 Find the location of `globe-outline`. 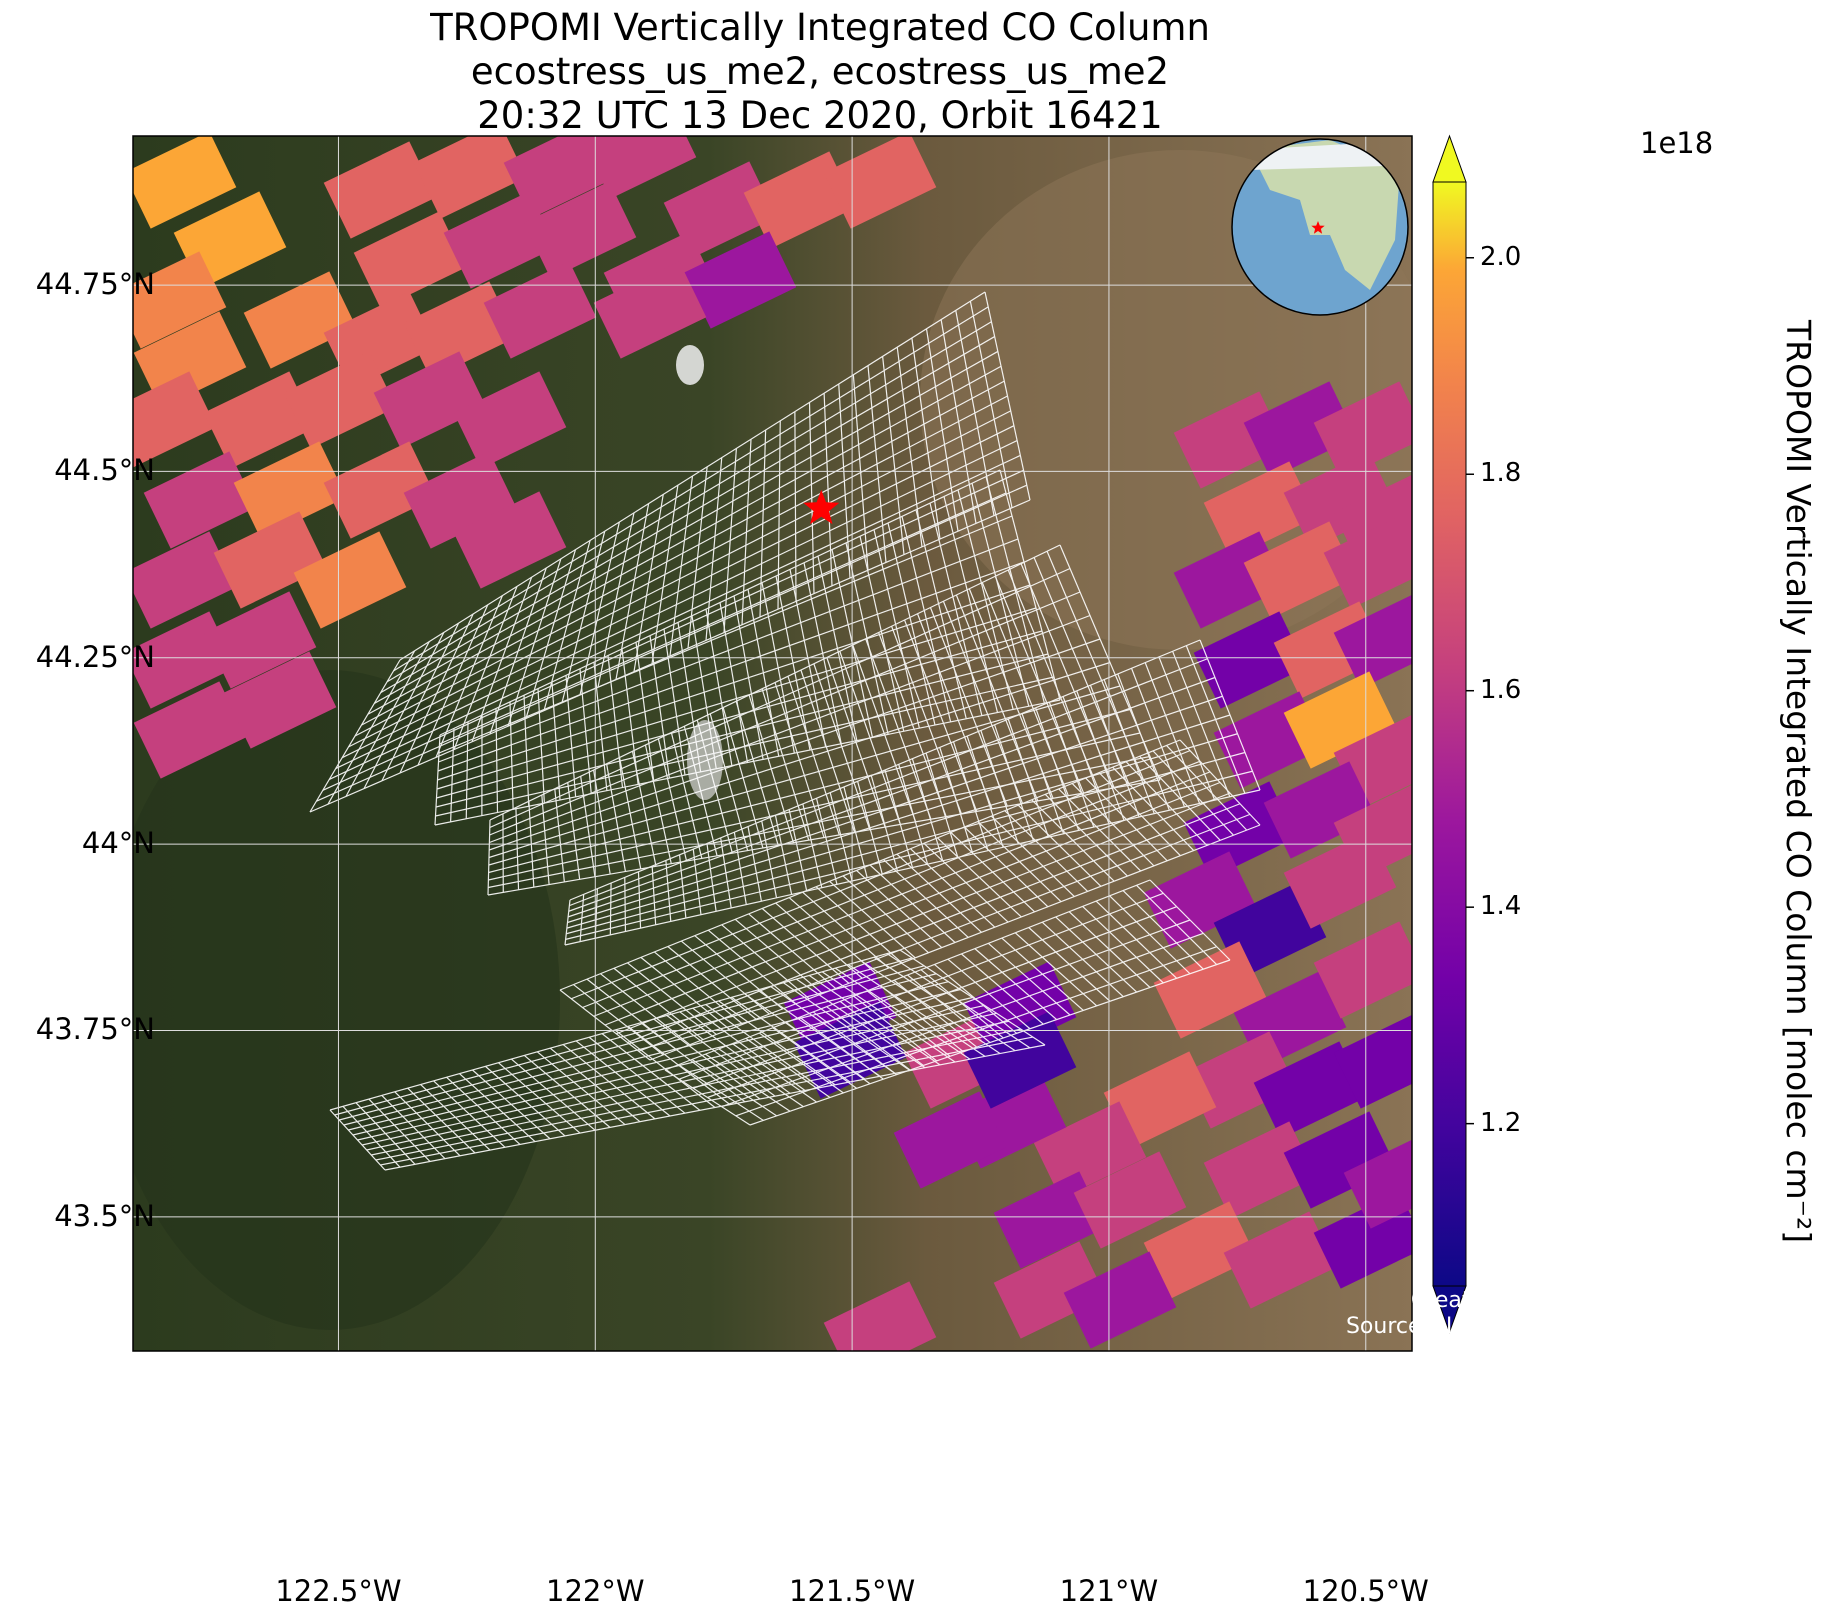

globe-outline is located at coordinates (1320, 227).